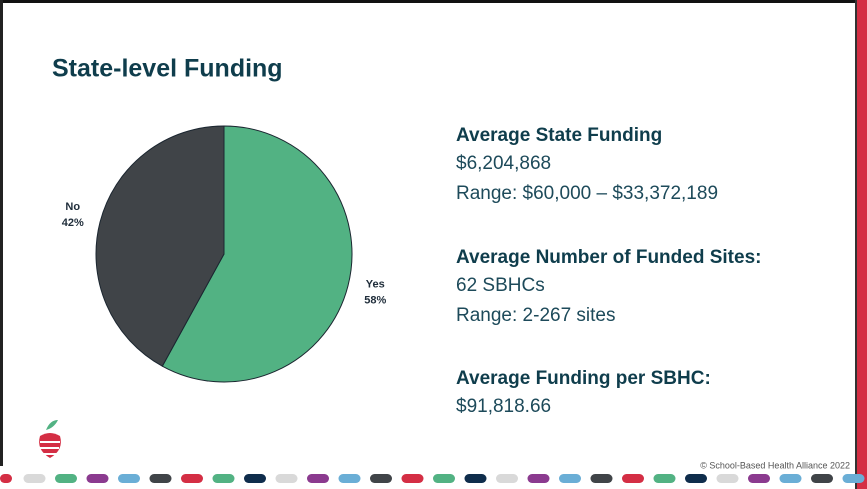  What do you see at coordinates (375, 301) in the screenshot?
I see `pie-value-label: 58%` at bounding box center [375, 301].